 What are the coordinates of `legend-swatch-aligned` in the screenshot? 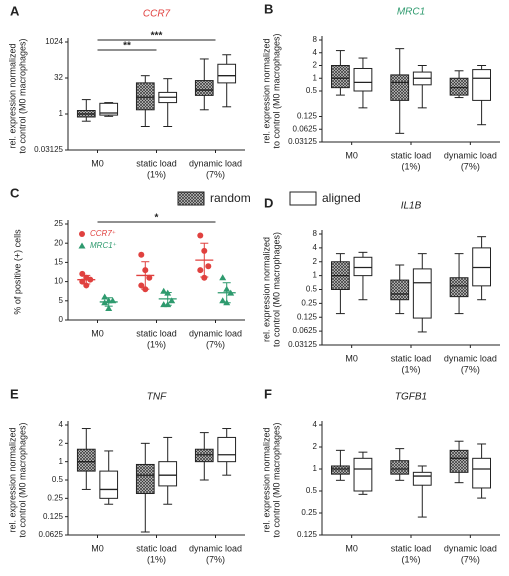 It's located at (303, 198).